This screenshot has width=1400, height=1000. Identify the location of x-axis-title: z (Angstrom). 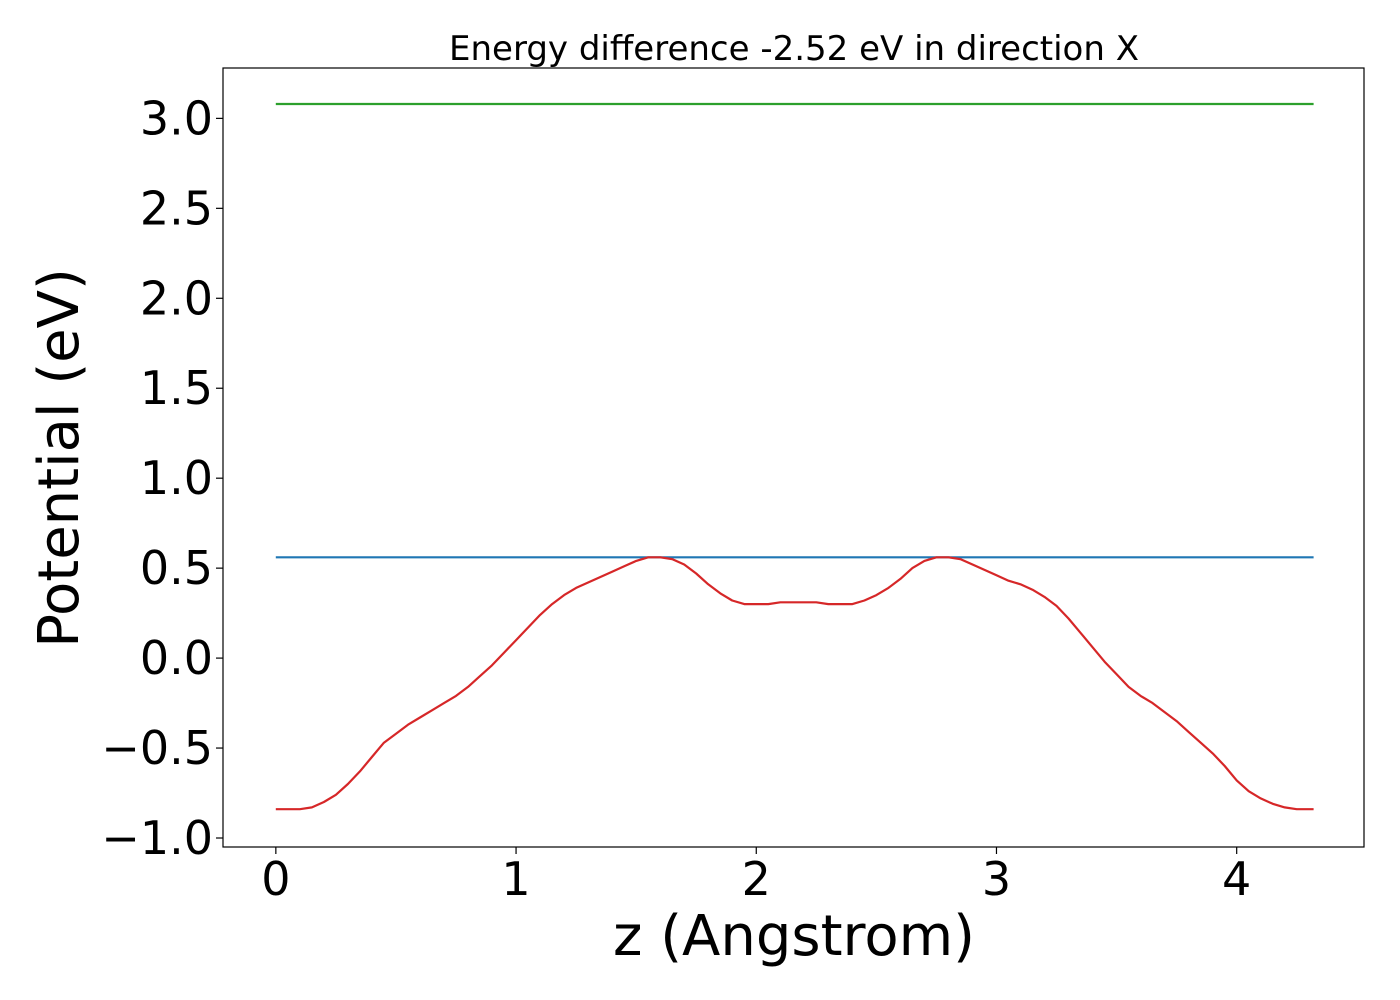
(794, 936).